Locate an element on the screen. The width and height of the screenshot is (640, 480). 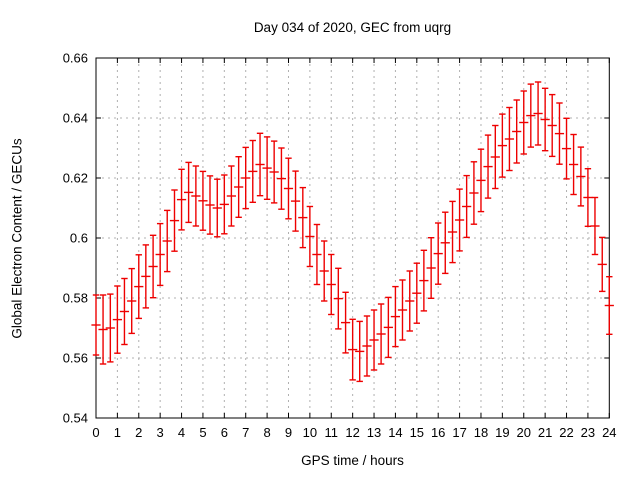
x-tick-label: 14 is located at coordinates (395, 432).